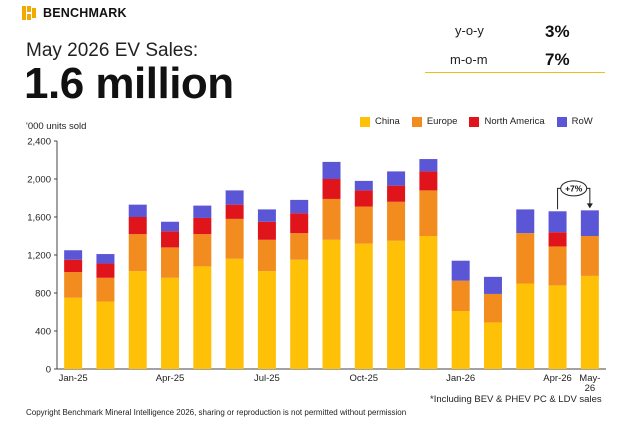 This screenshot has height=426, width=640. I want to click on legend-item-china: China, so click(380, 121).